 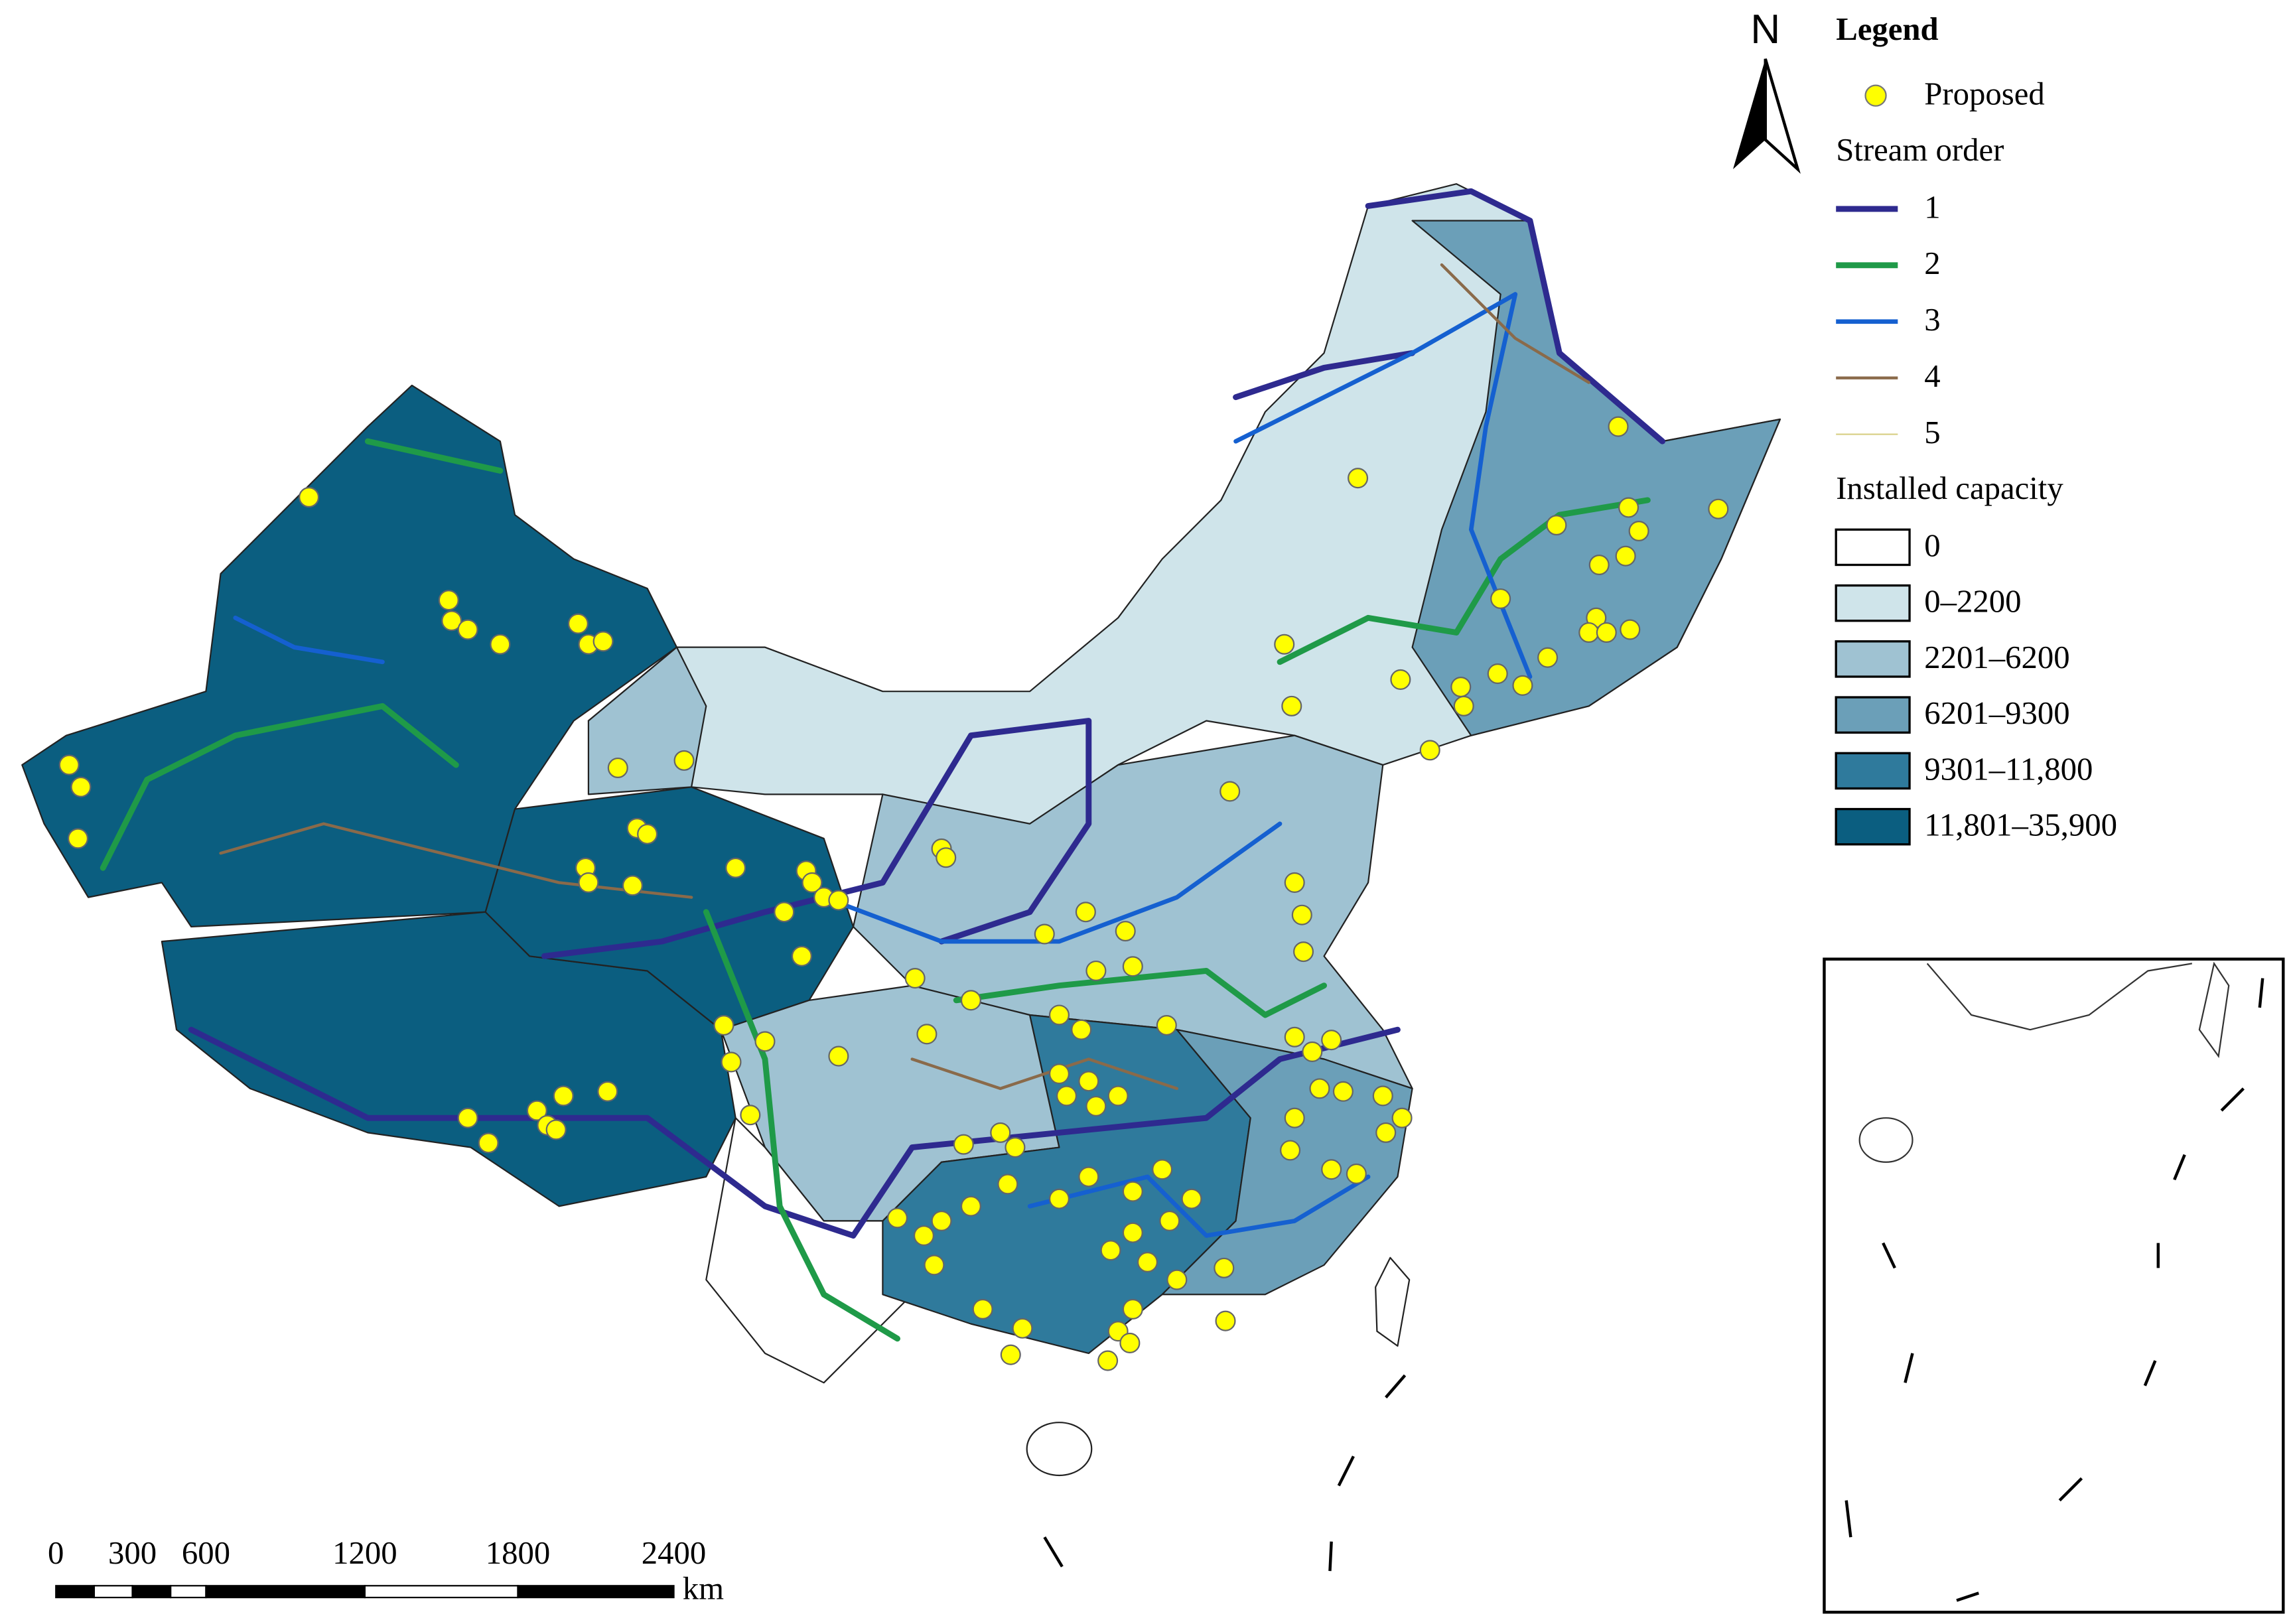 I want to click on inset-frame, so click(x=2054, y=1285).